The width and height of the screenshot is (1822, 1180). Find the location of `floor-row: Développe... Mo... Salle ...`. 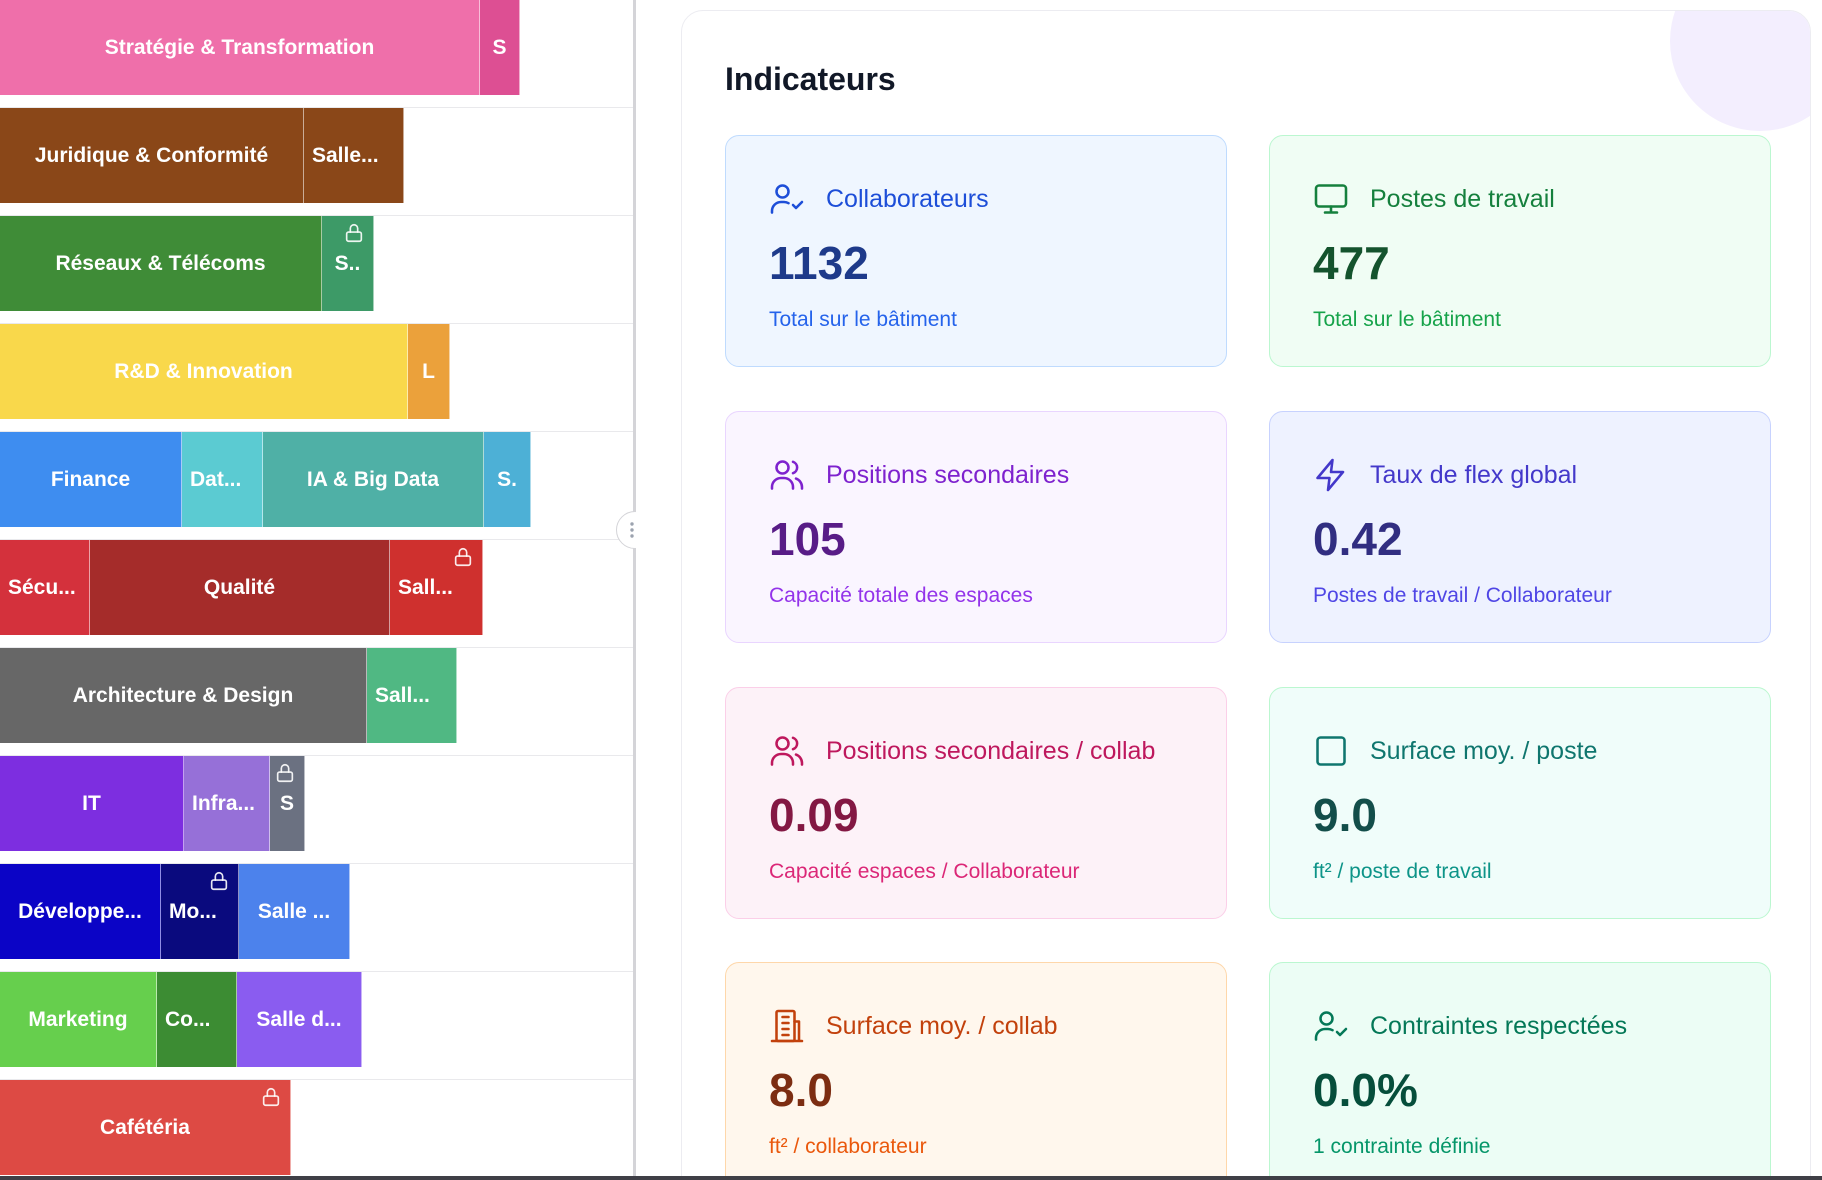

floor-row: Développe... Mo... Salle ... is located at coordinates (316, 918).